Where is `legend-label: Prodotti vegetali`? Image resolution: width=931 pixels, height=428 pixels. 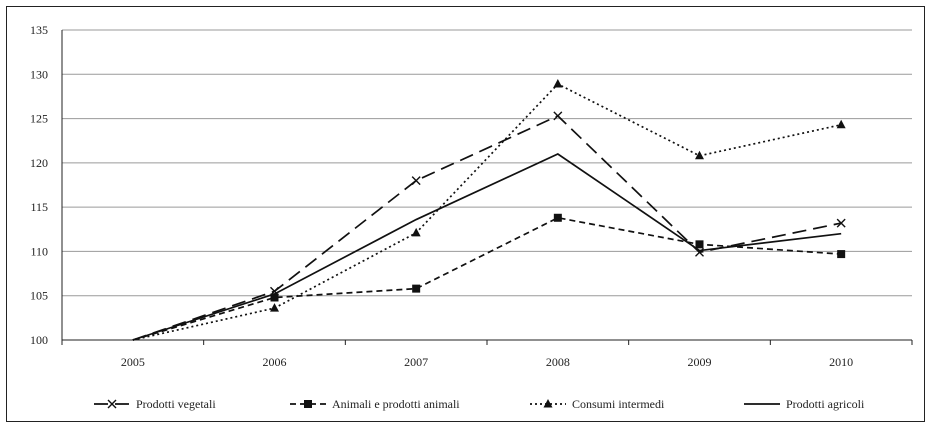
legend-label: Prodotti vegetali is located at coordinates (176, 404).